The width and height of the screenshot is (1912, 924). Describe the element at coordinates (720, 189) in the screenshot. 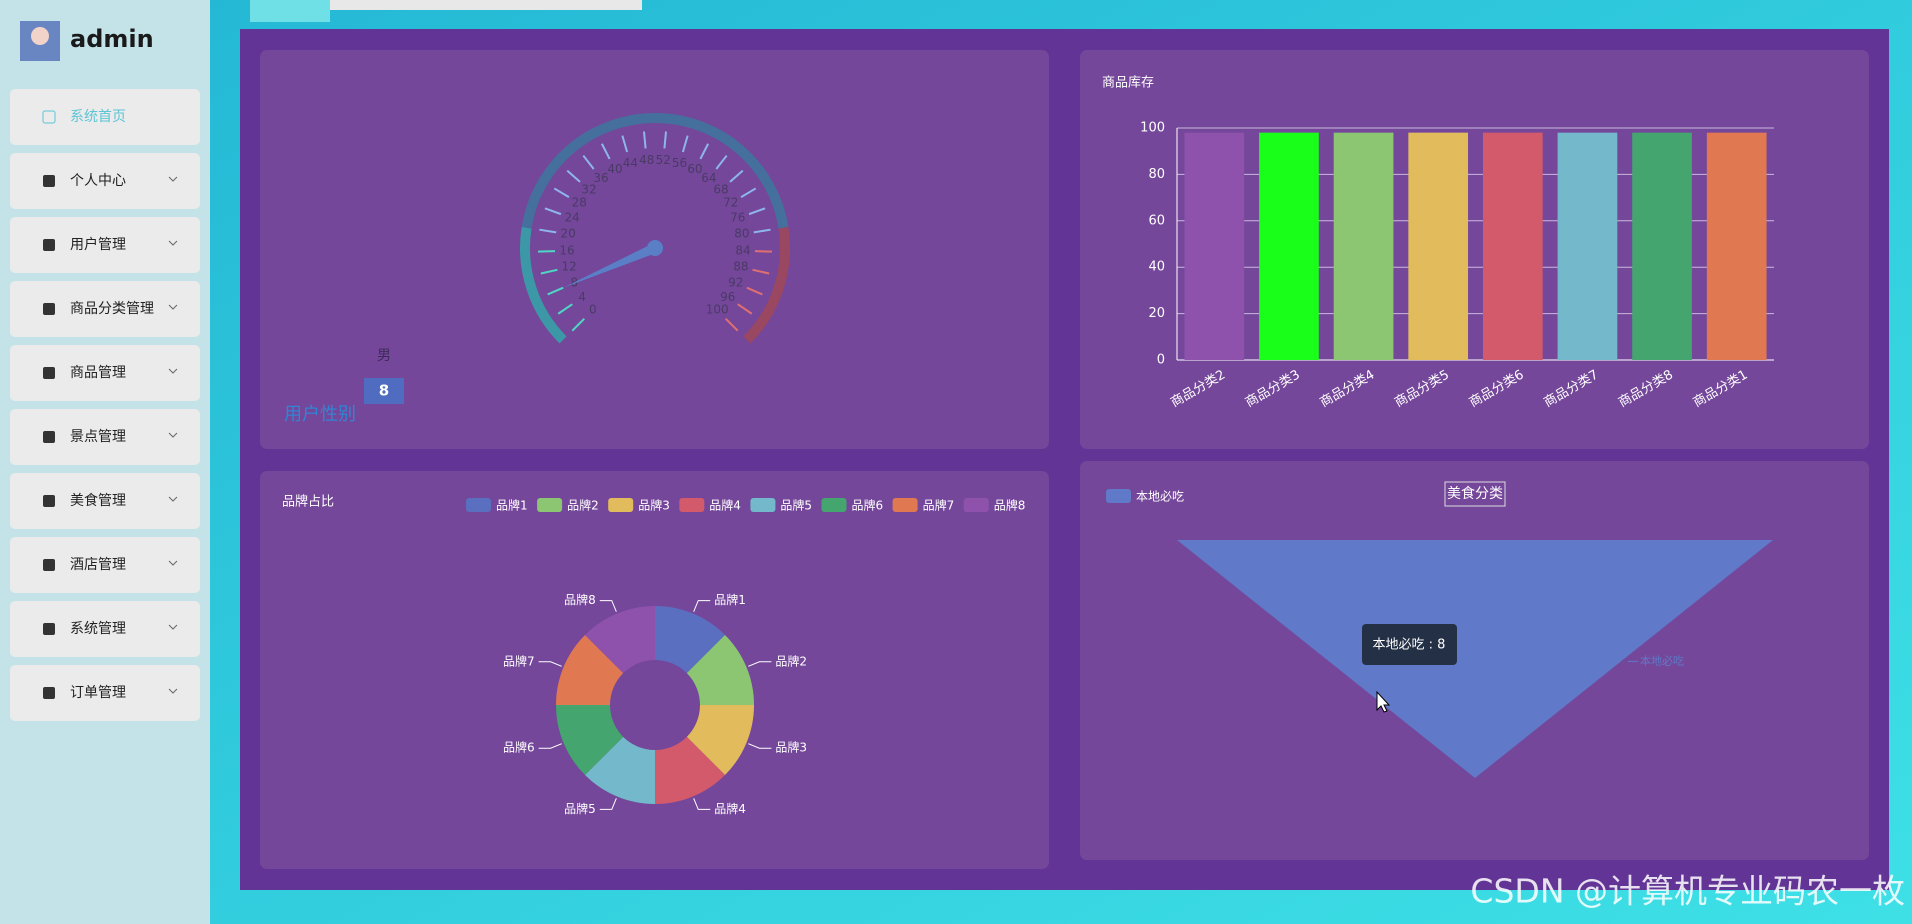

I see `gauge-tick-label: 68` at that location.